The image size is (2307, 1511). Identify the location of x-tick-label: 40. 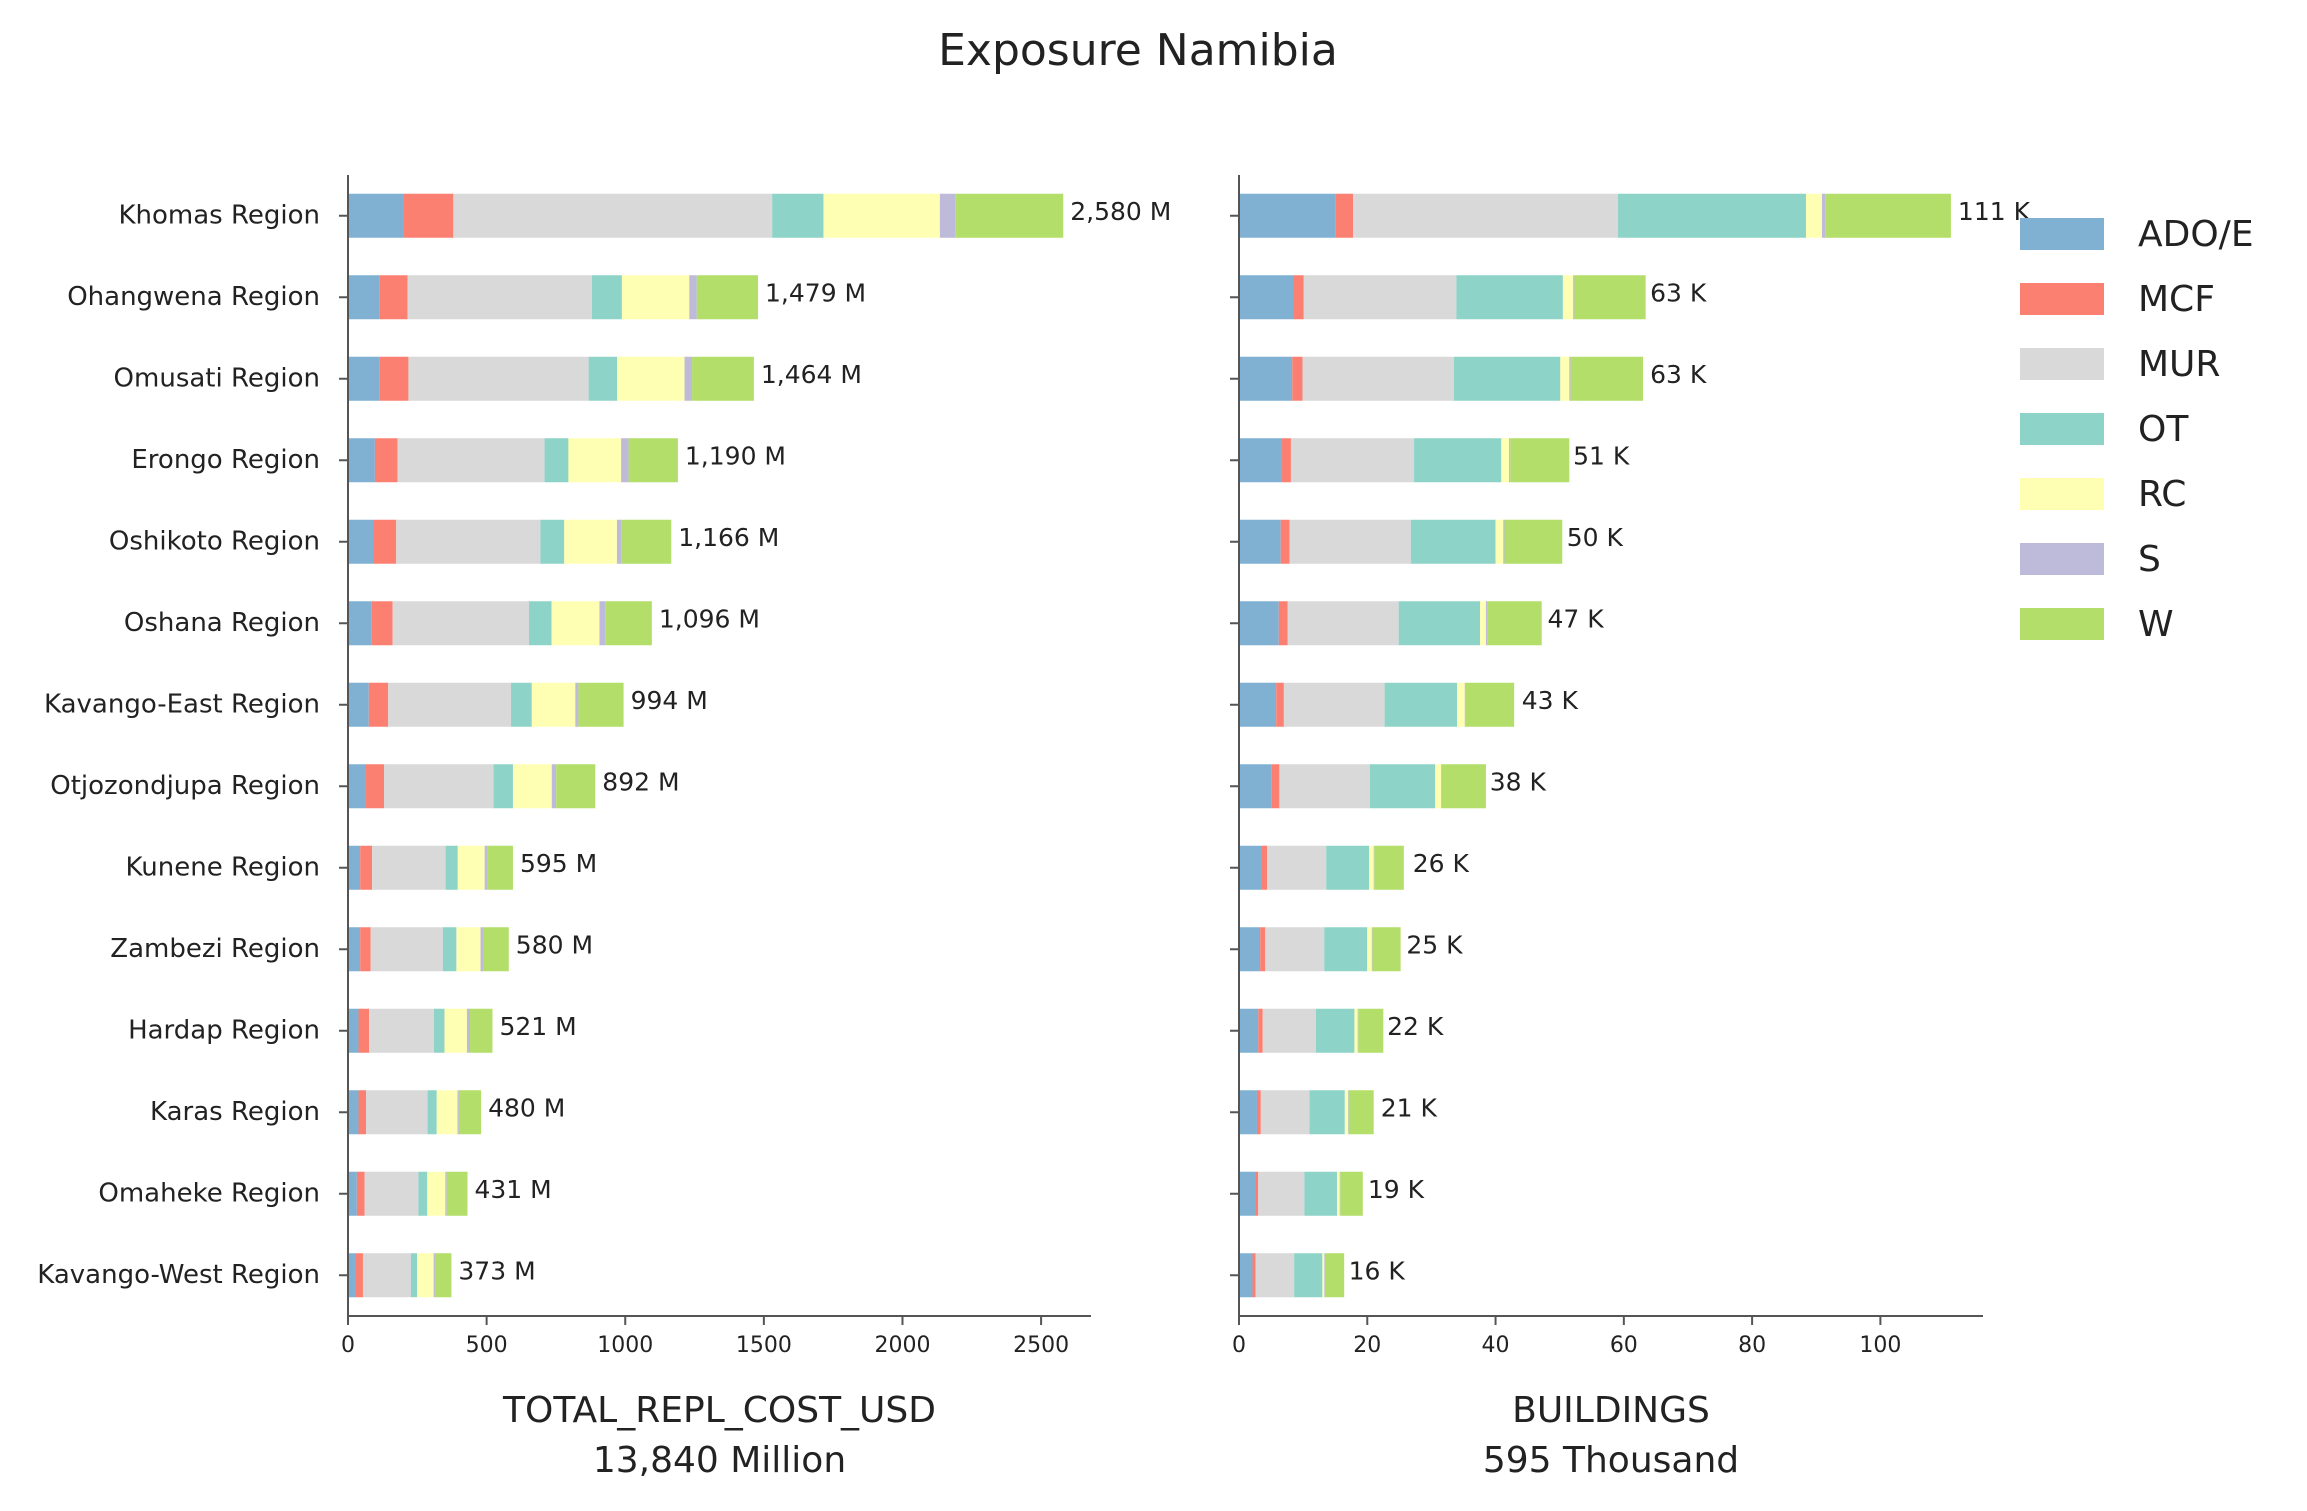
(1496, 1345).